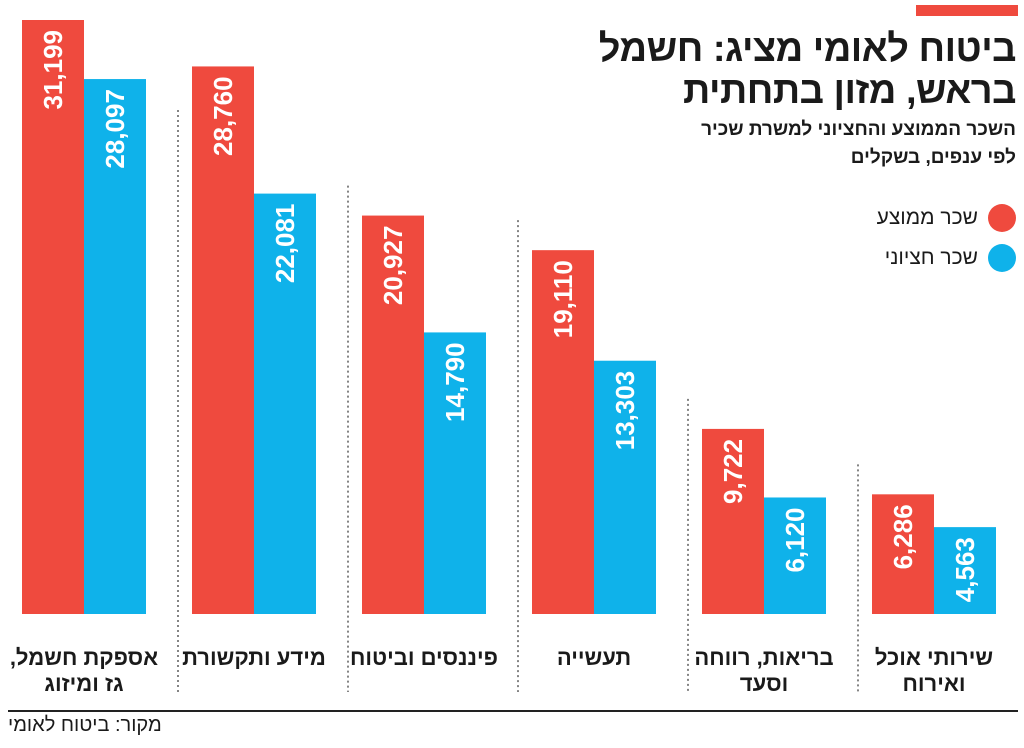 Image resolution: width=1024 pixels, height=748 pixels. I want to click on category-label: תעשייה, so click(594, 657).